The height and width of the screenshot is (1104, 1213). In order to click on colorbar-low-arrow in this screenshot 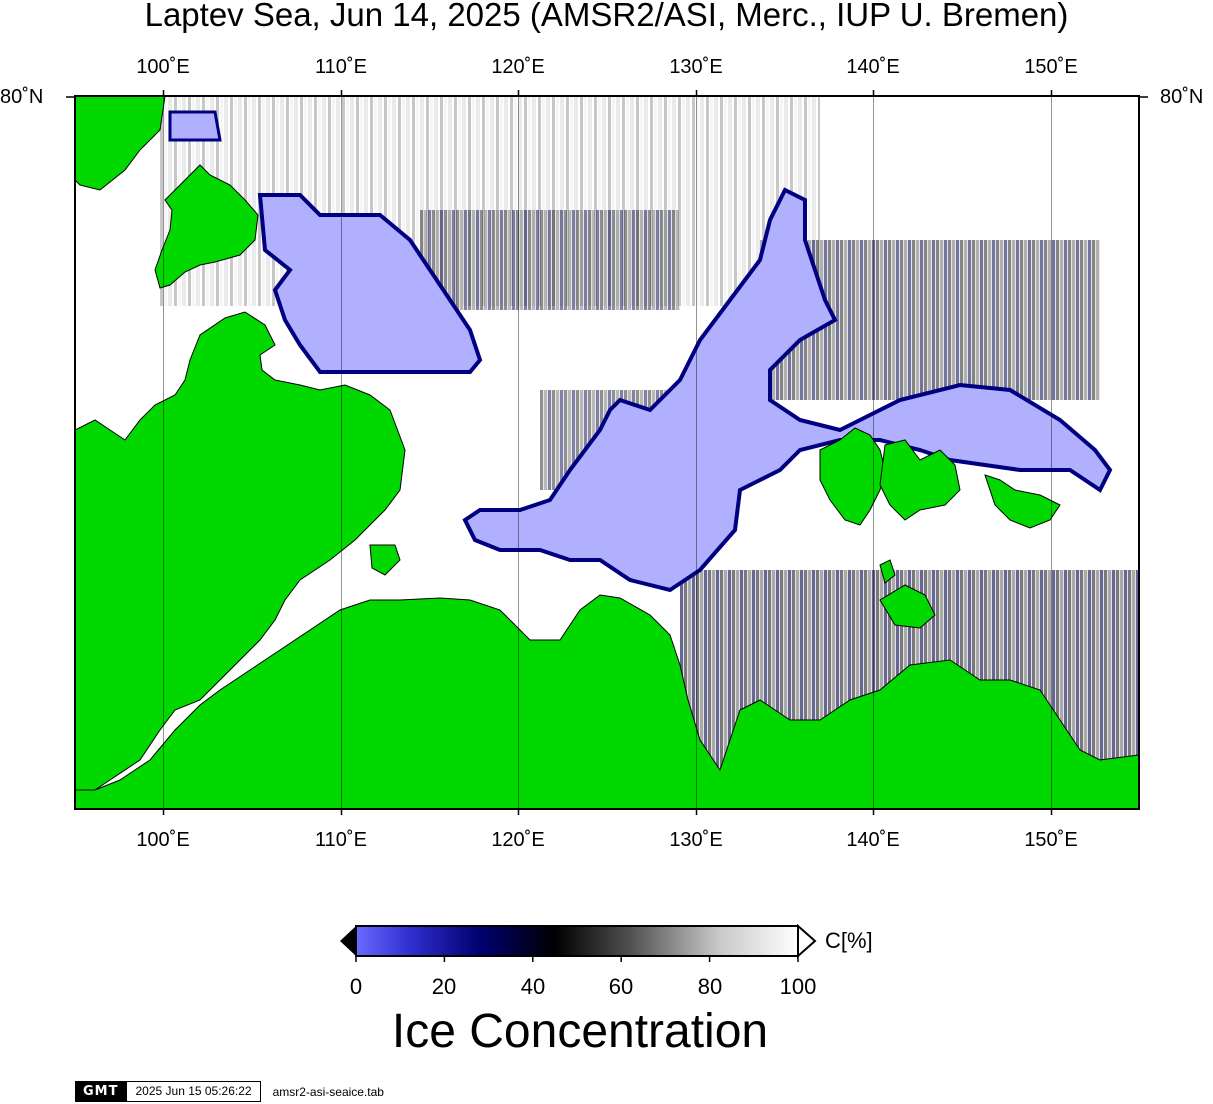, I will do `click(348, 941)`.